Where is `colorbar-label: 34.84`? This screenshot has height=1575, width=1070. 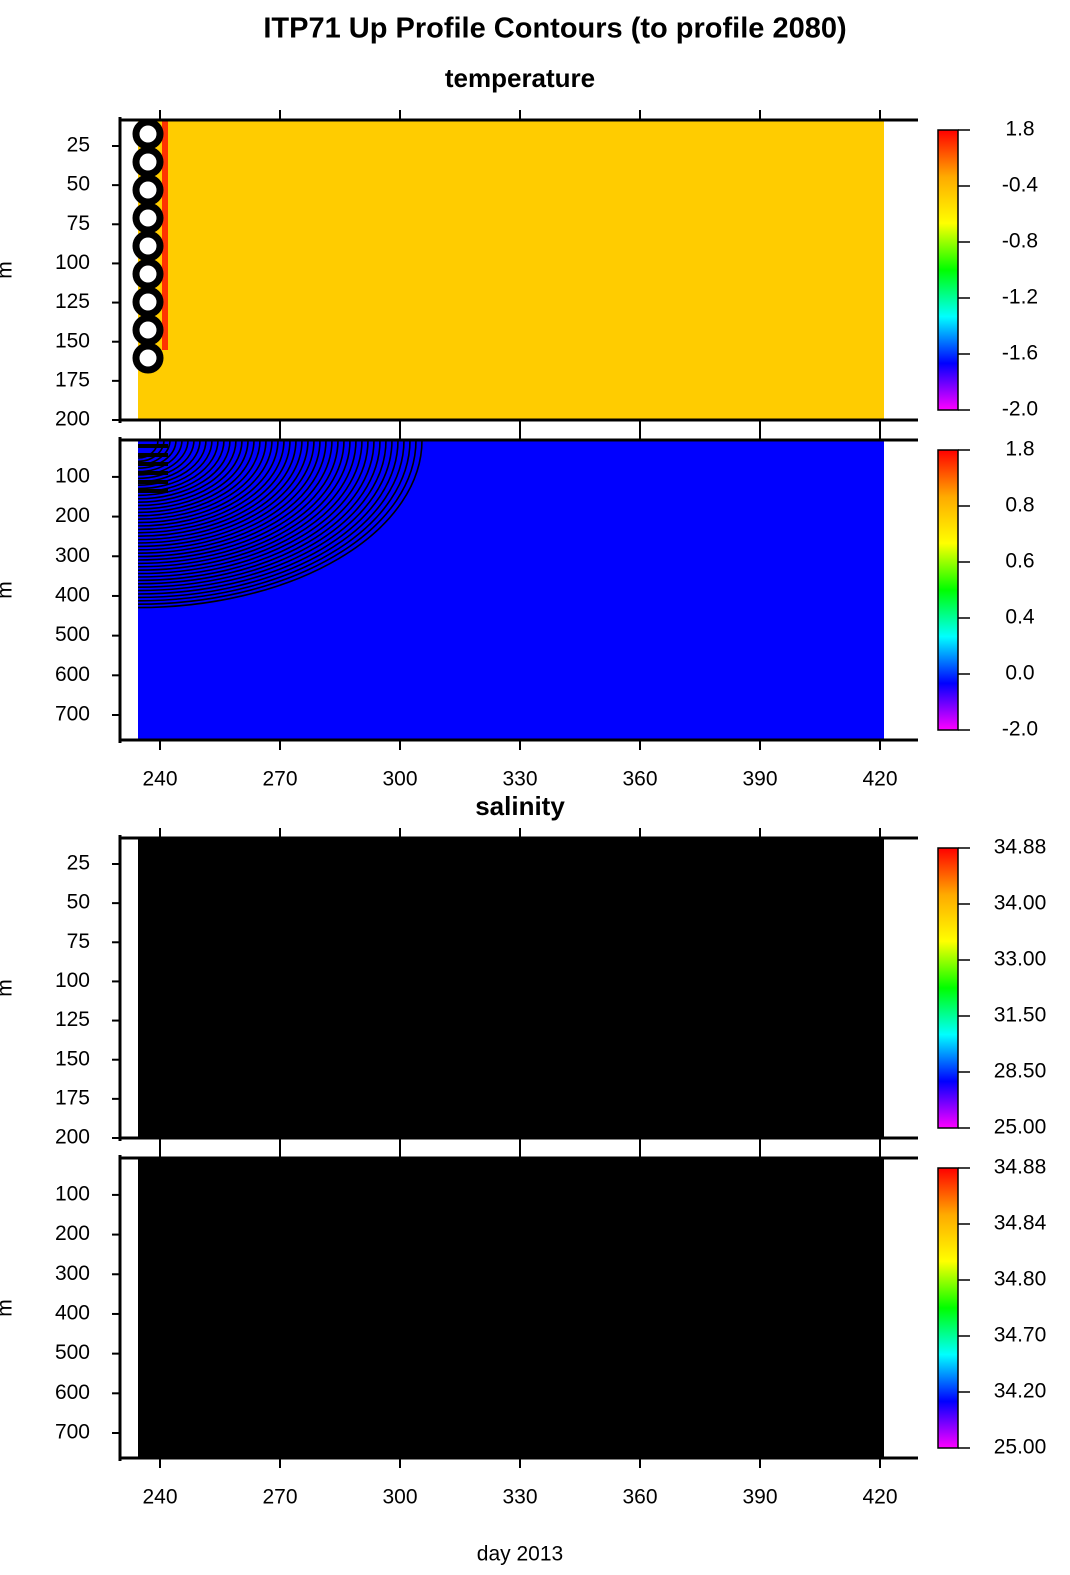
colorbar-label: 34.84 is located at coordinates (1020, 1223).